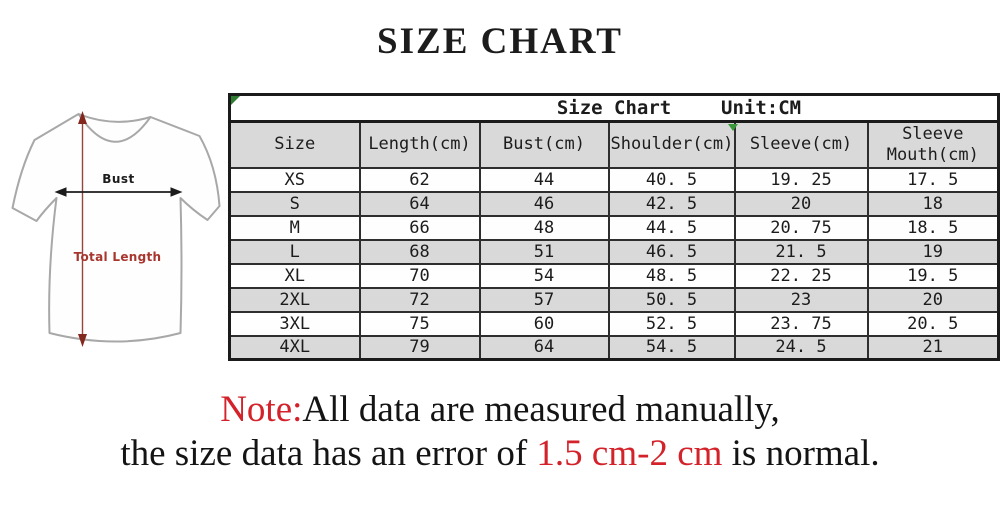  I want to click on cell: 68, so click(419, 251).